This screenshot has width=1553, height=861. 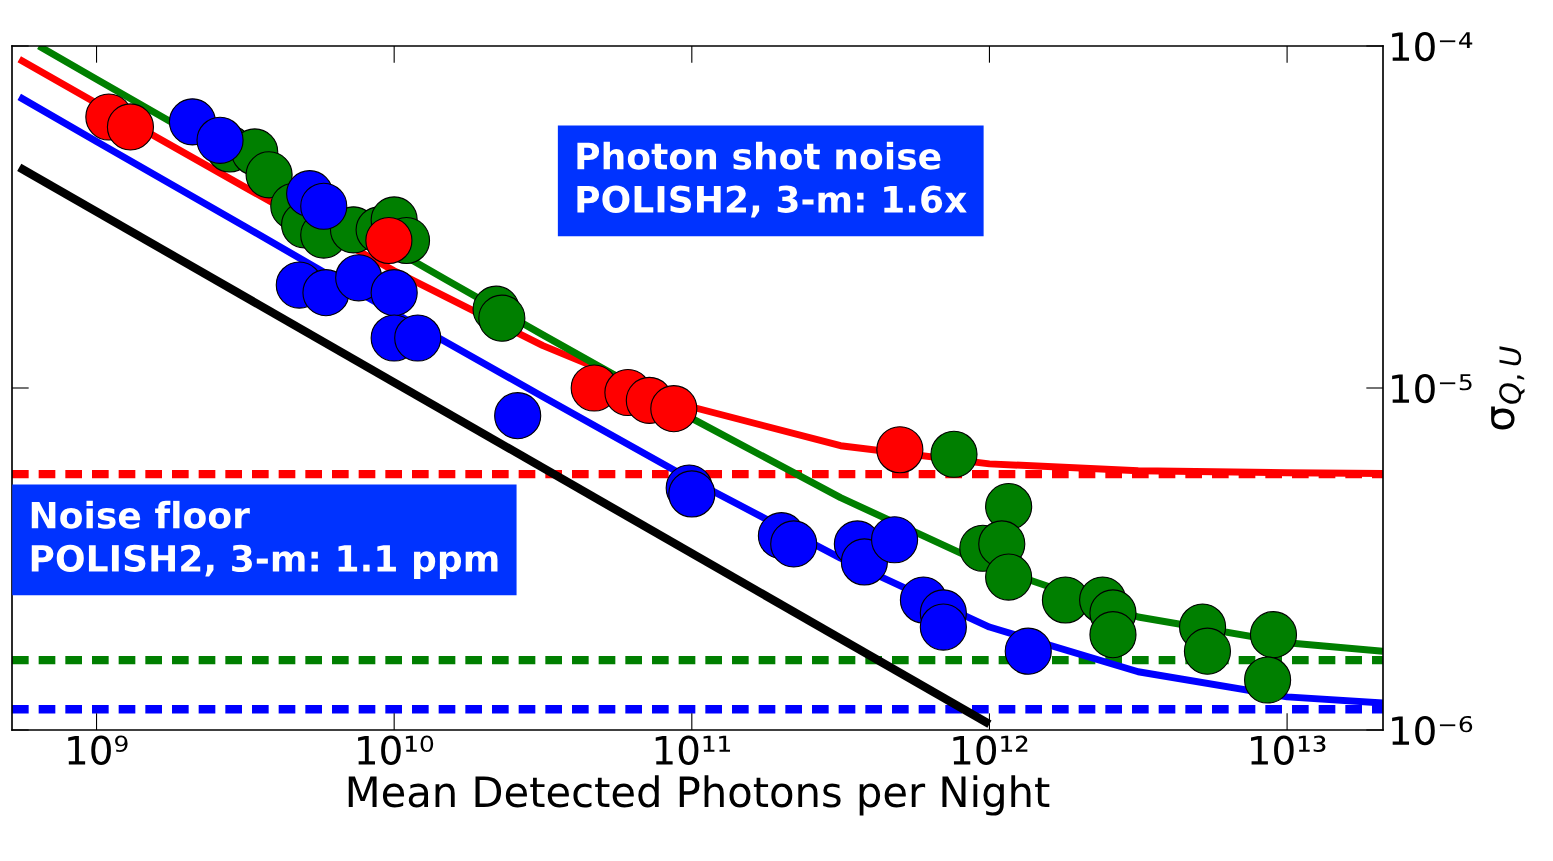 I want to click on x-axis-title: Mean Detected Photons per Night, so click(x=699, y=795).